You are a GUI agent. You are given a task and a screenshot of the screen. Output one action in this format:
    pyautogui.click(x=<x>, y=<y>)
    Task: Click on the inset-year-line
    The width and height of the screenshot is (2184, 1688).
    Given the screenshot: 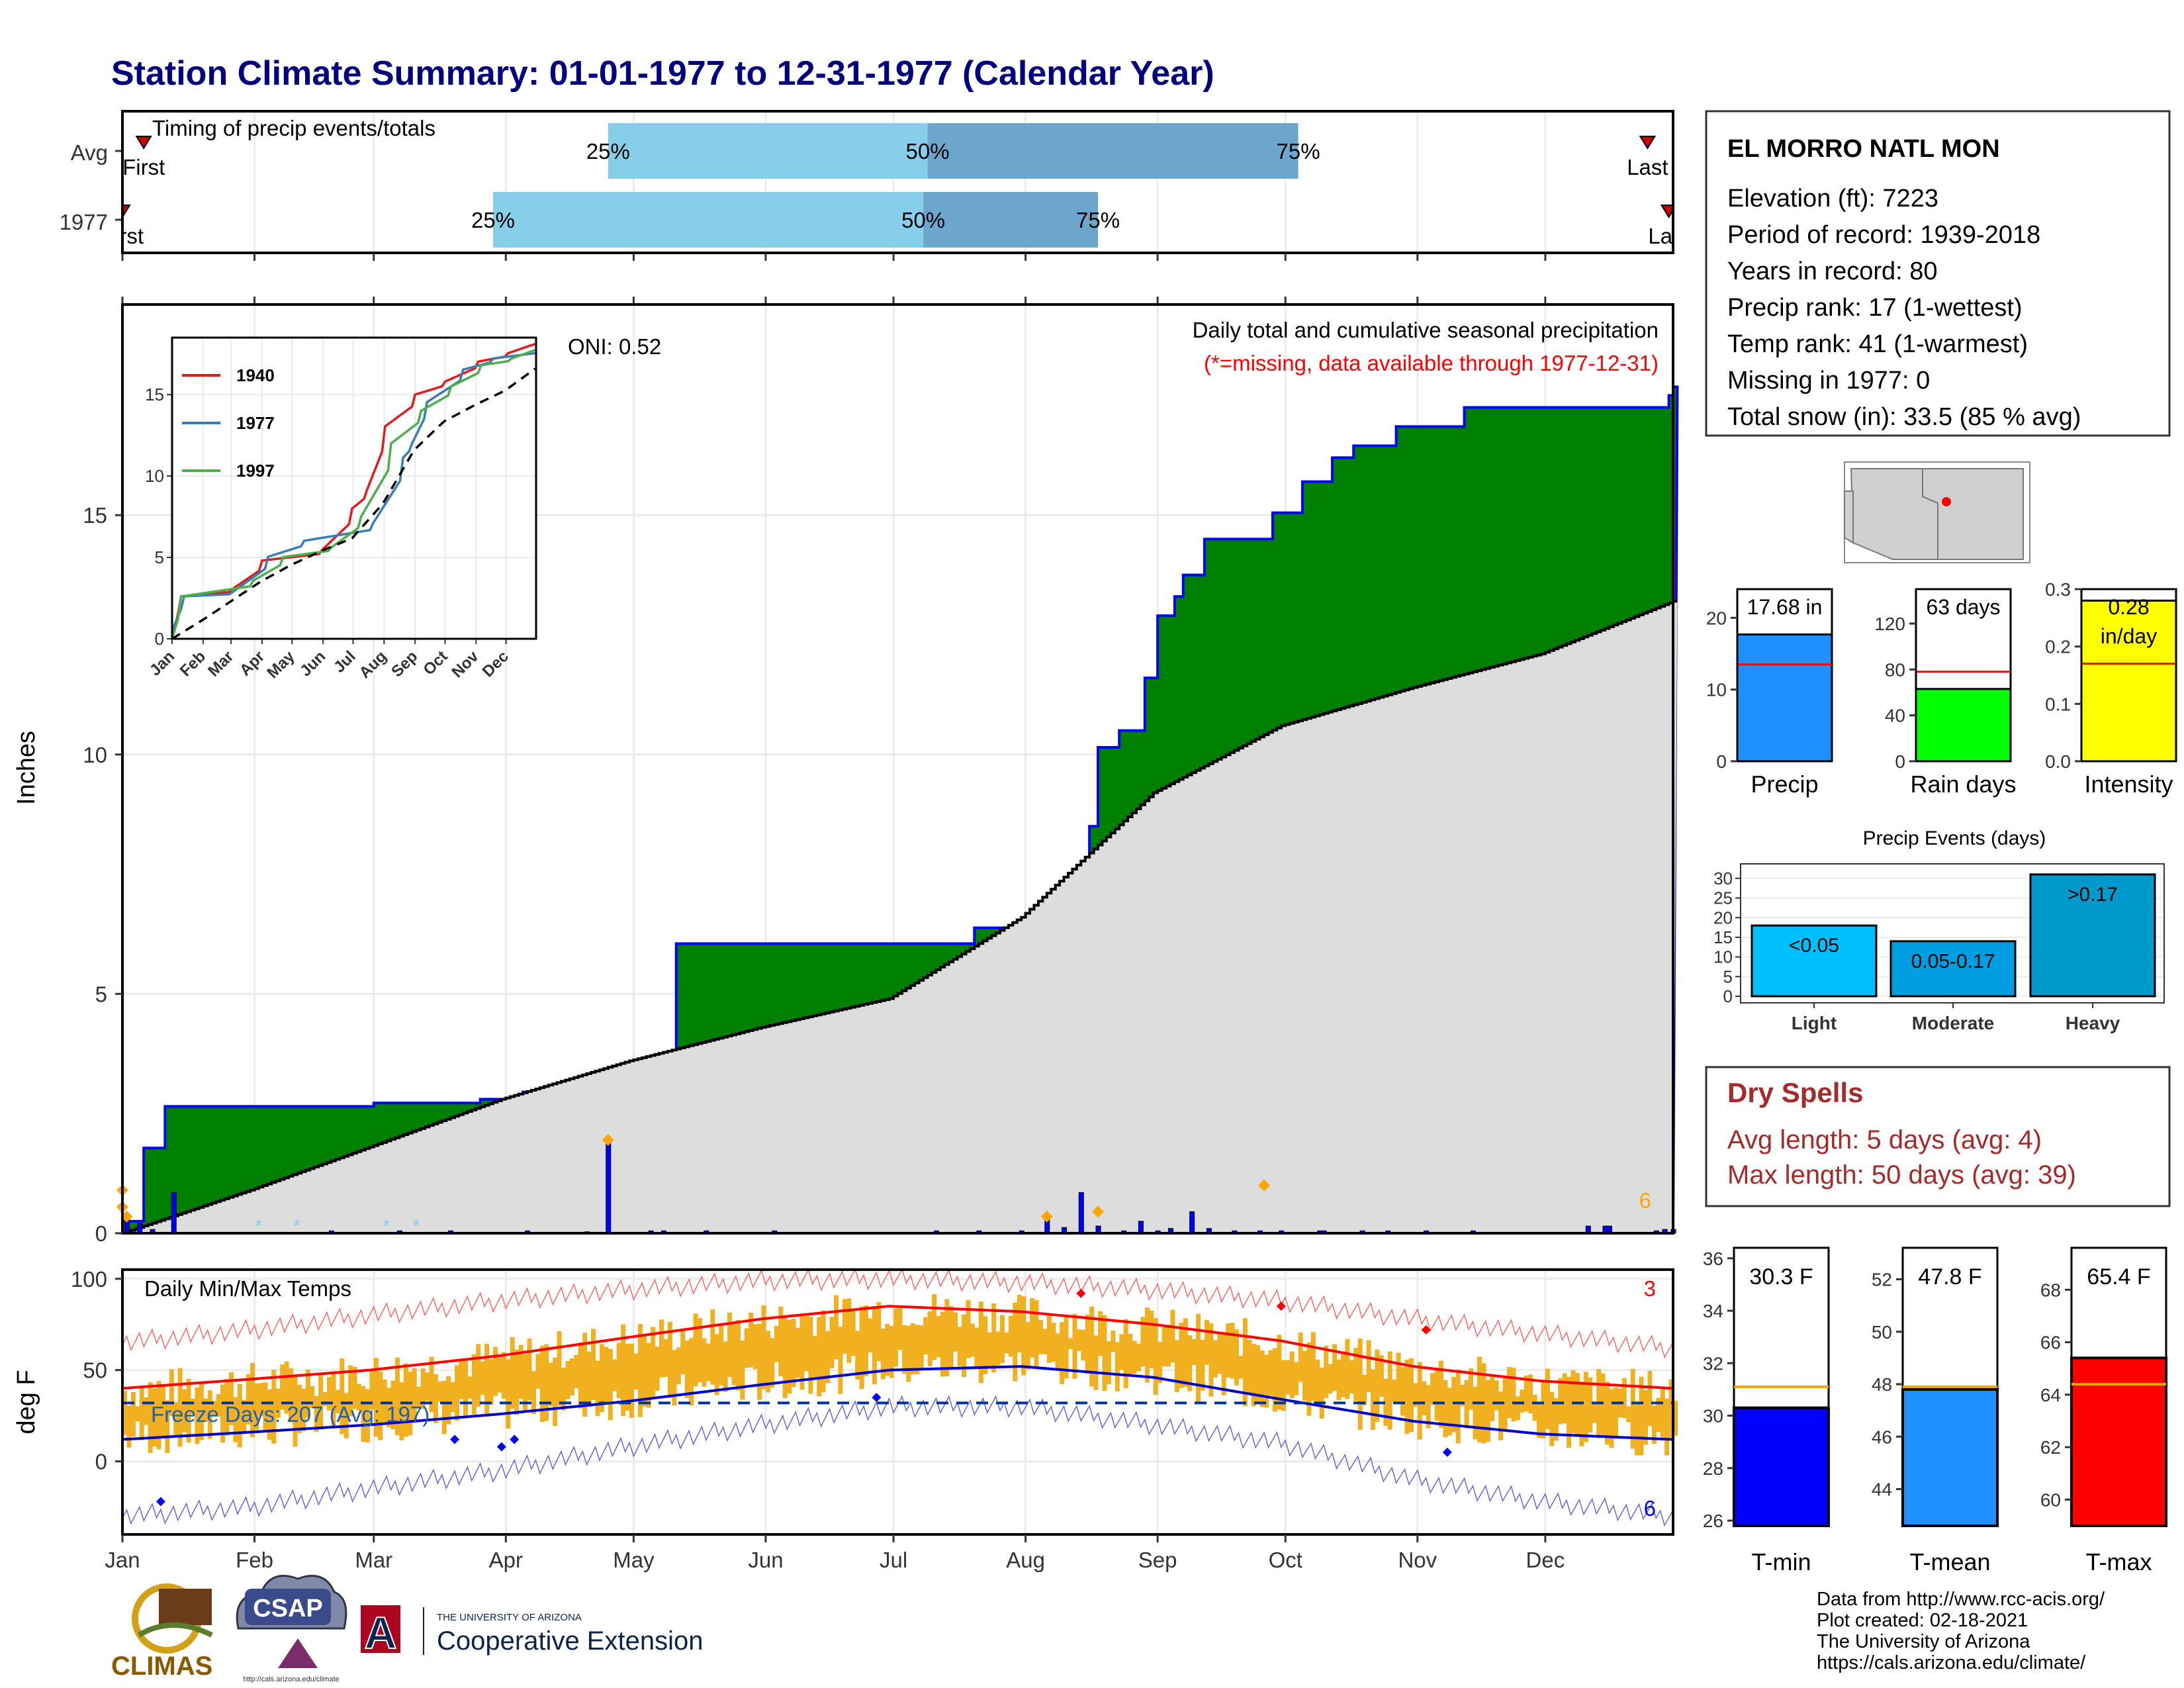 What is the action you would take?
    pyautogui.click(x=353, y=494)
    